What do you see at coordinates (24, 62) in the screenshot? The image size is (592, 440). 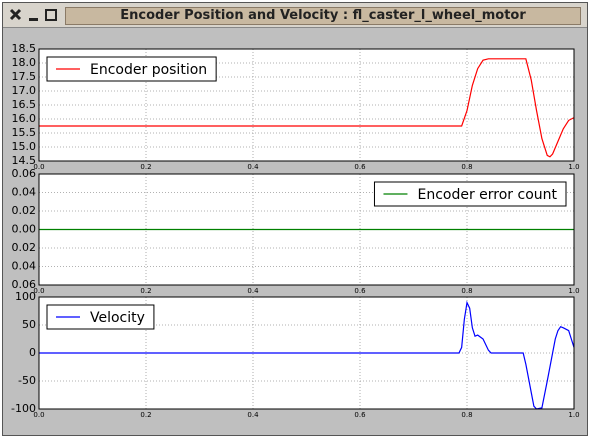 I see `y-tick-label: 18.0` at bounding box center [24, 62].